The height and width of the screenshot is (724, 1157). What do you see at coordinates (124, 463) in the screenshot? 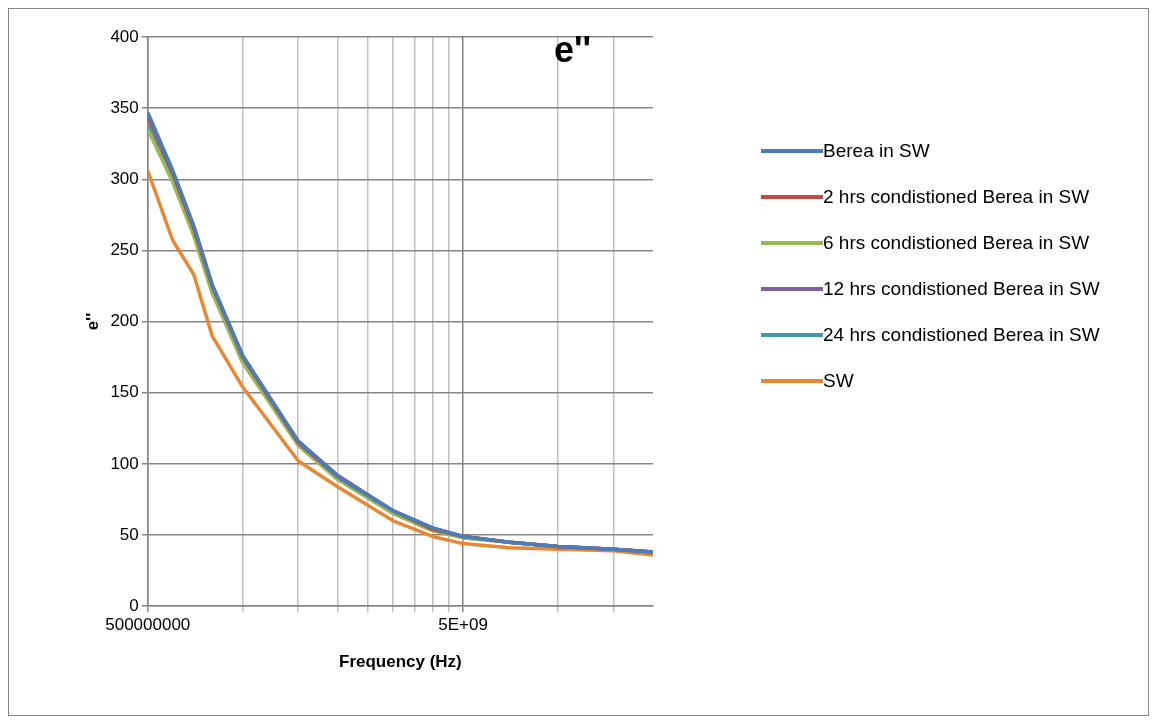
I see `y-tick-label: 100` at bounding box center [124, 463].